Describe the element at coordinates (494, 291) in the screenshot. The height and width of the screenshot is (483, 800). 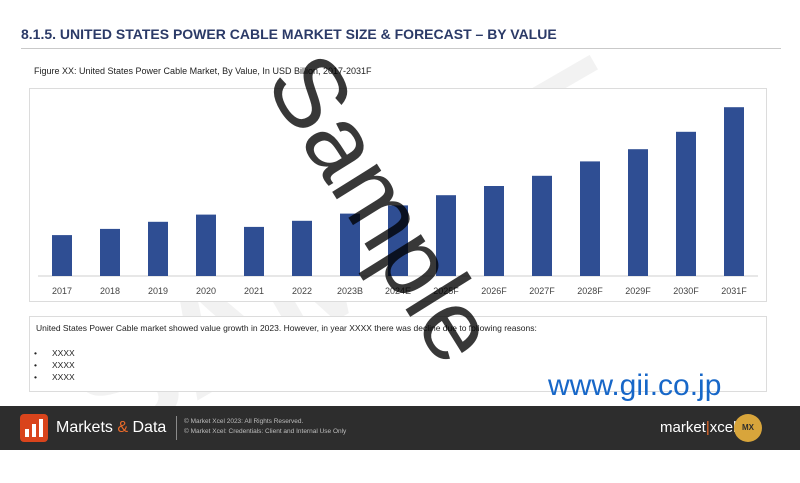
I see `x-tick-label: 2026F` at that location.